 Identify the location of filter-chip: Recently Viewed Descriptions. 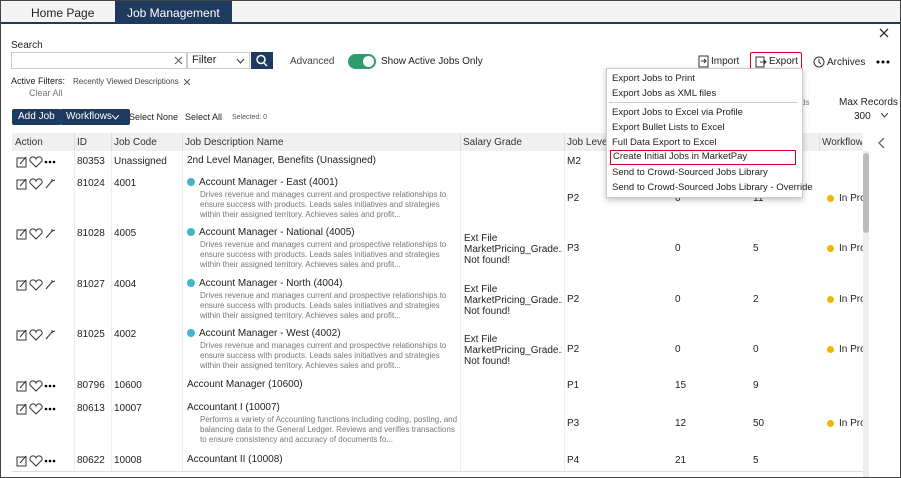
(126, 81).